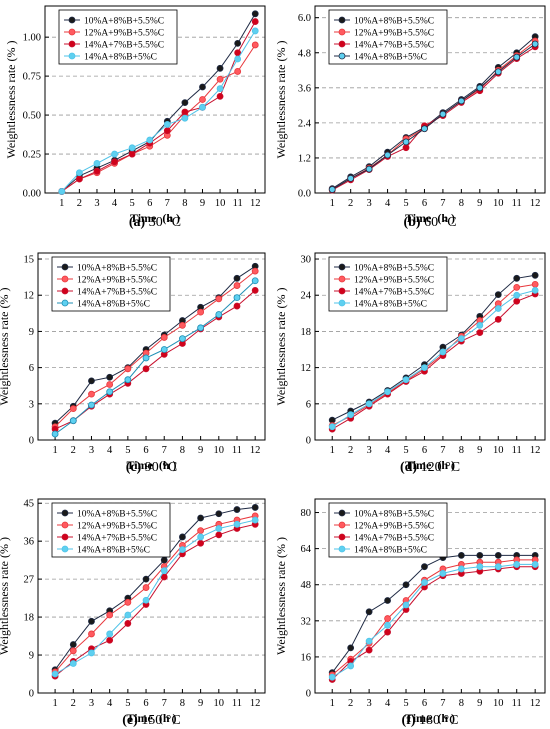 The height and width of the screenshot is (729, 550). I want to click on panel-caption: (a) 30 °C, so click(155, 222).